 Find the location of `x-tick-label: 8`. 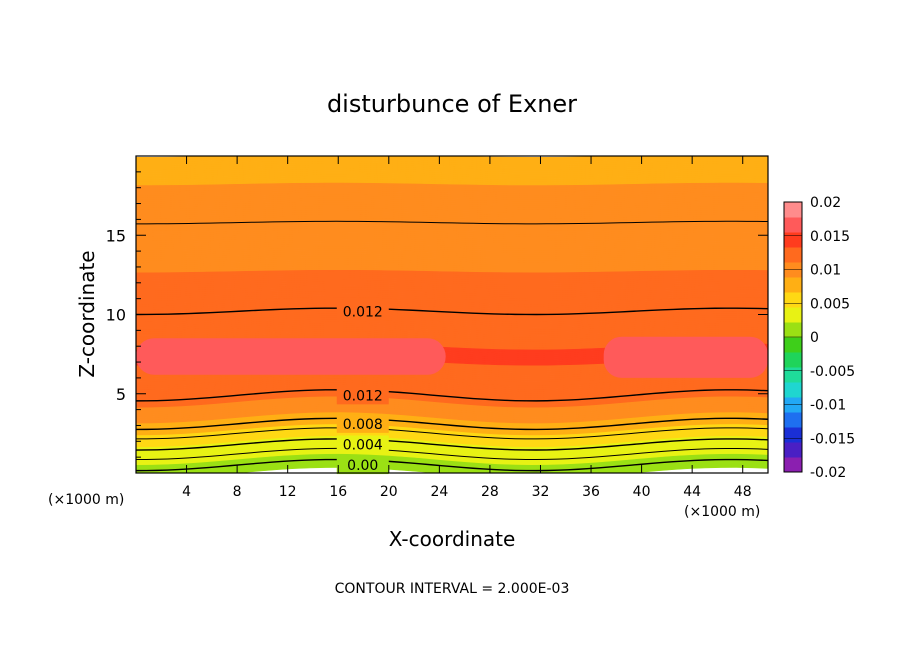

x-tick-label: 8 is located at coordinates (237, 492).